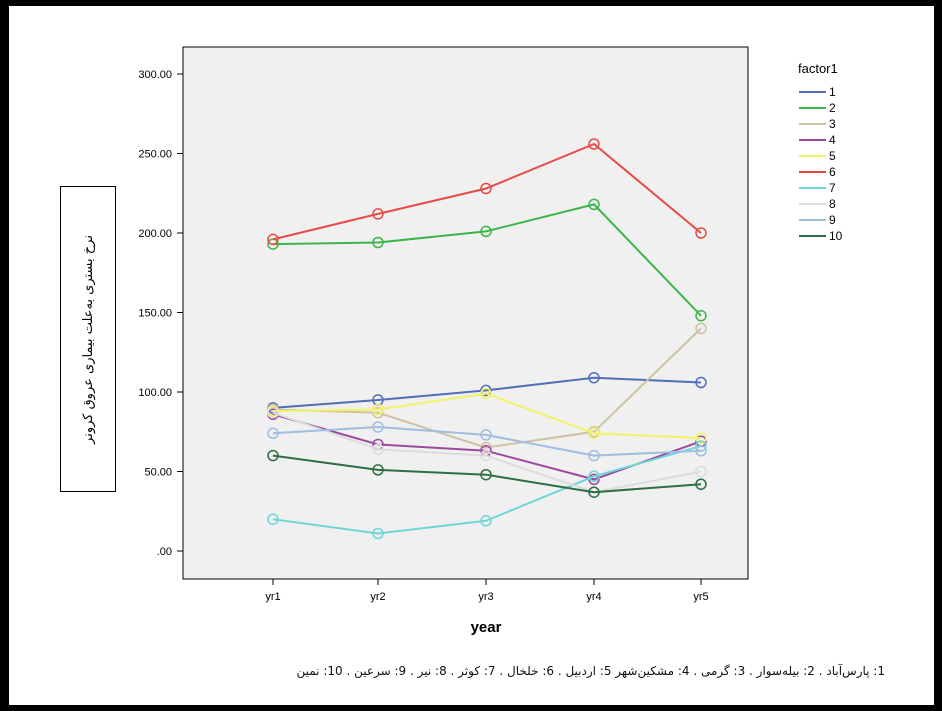  I want to click on x-tick-label: yr4, so click(593, 597).